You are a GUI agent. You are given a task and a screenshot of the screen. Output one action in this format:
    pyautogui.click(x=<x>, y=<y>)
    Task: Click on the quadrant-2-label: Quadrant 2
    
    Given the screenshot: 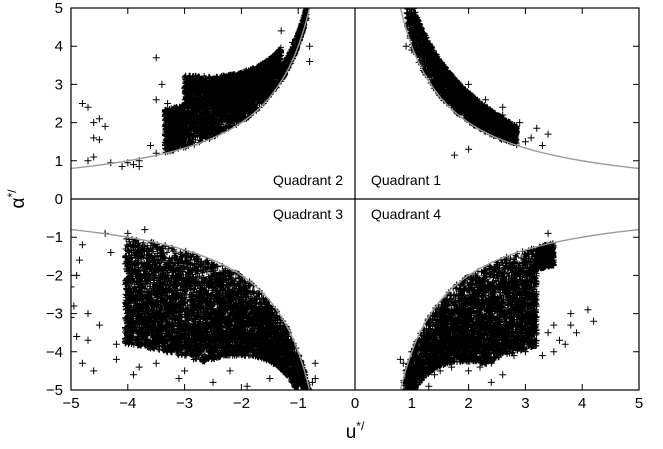 What is the action you would take?
    pyautogui.click(x=308, y=180)
    